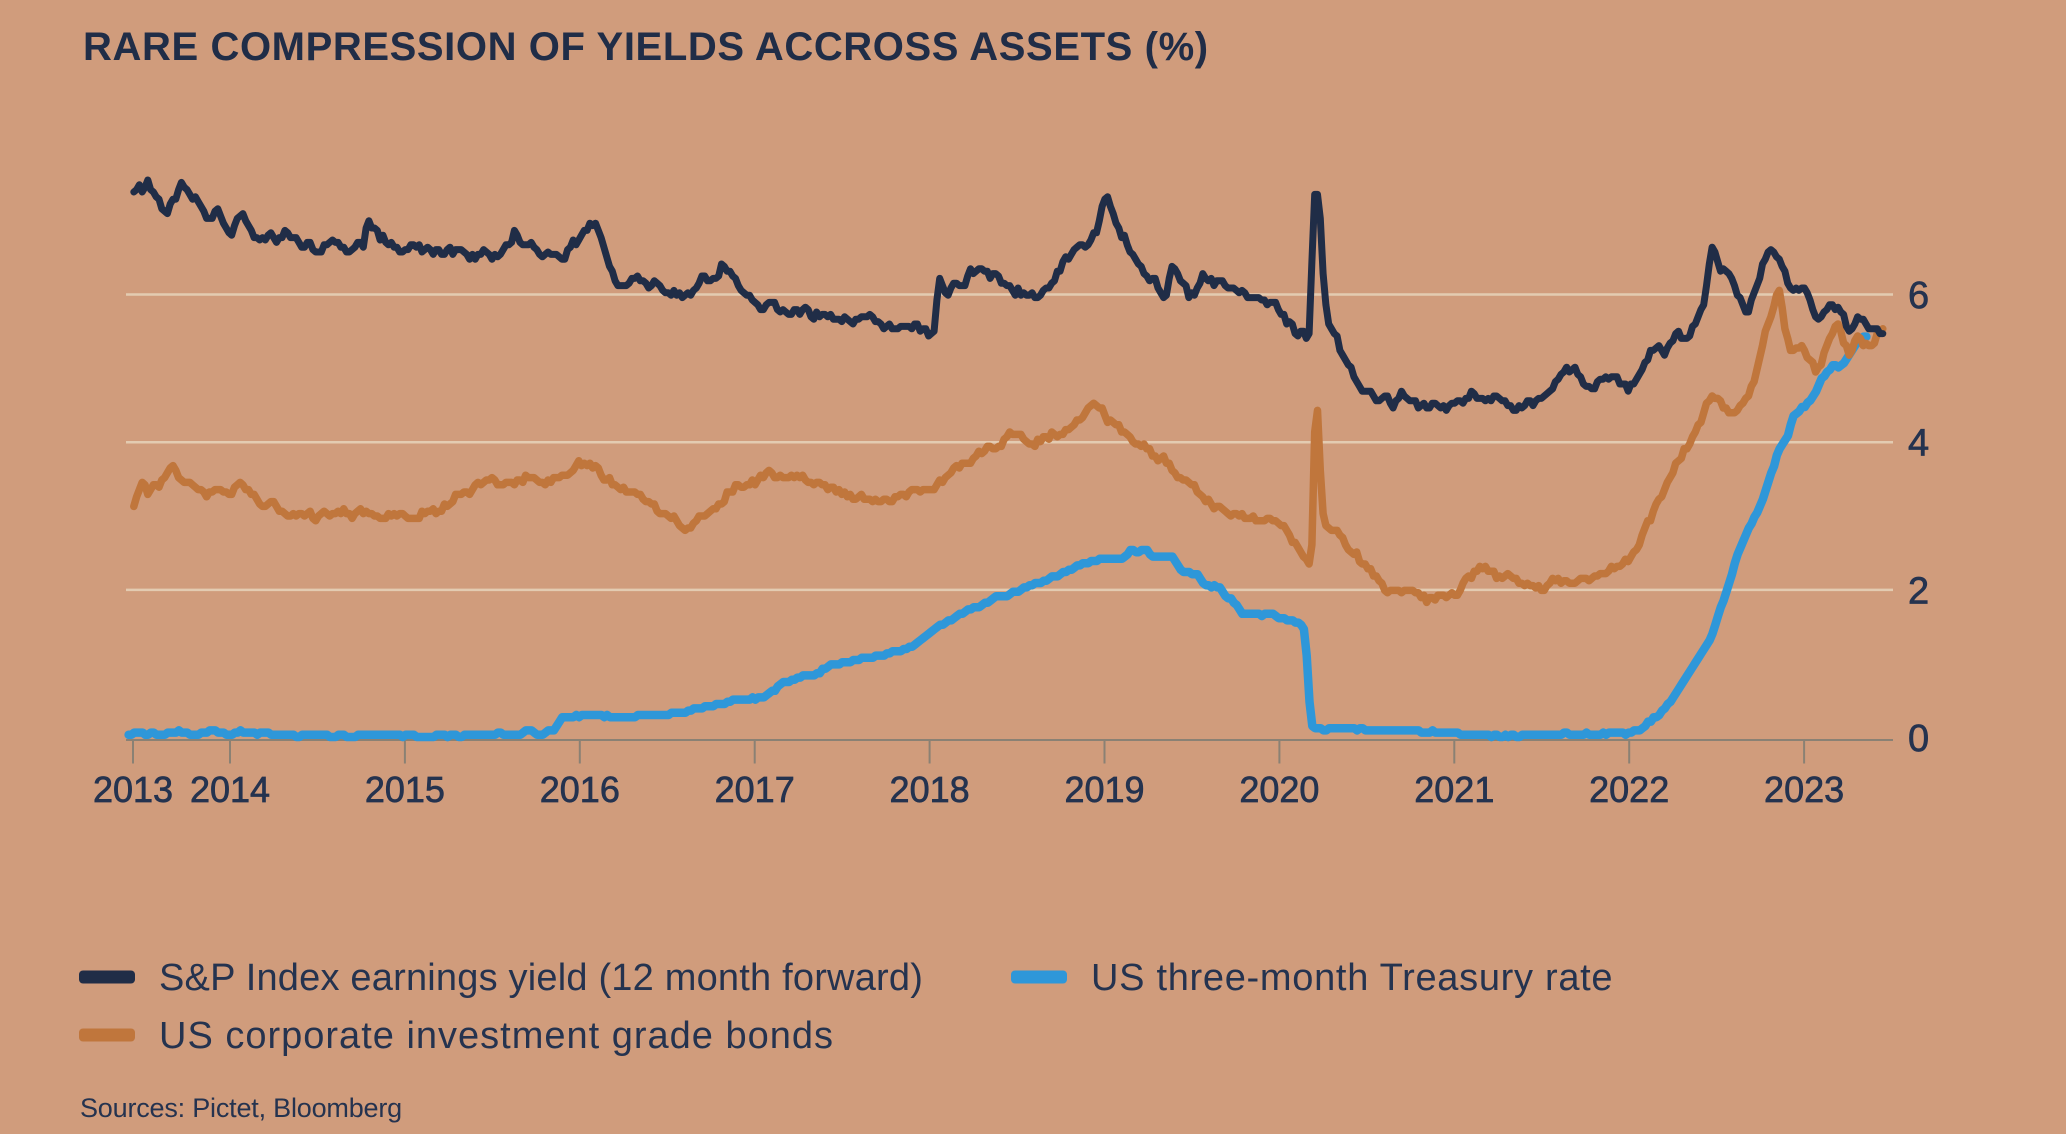 This screenshot has width=2066, height=1134. I want to click on svg-text: 2020, so click(1279, 789).